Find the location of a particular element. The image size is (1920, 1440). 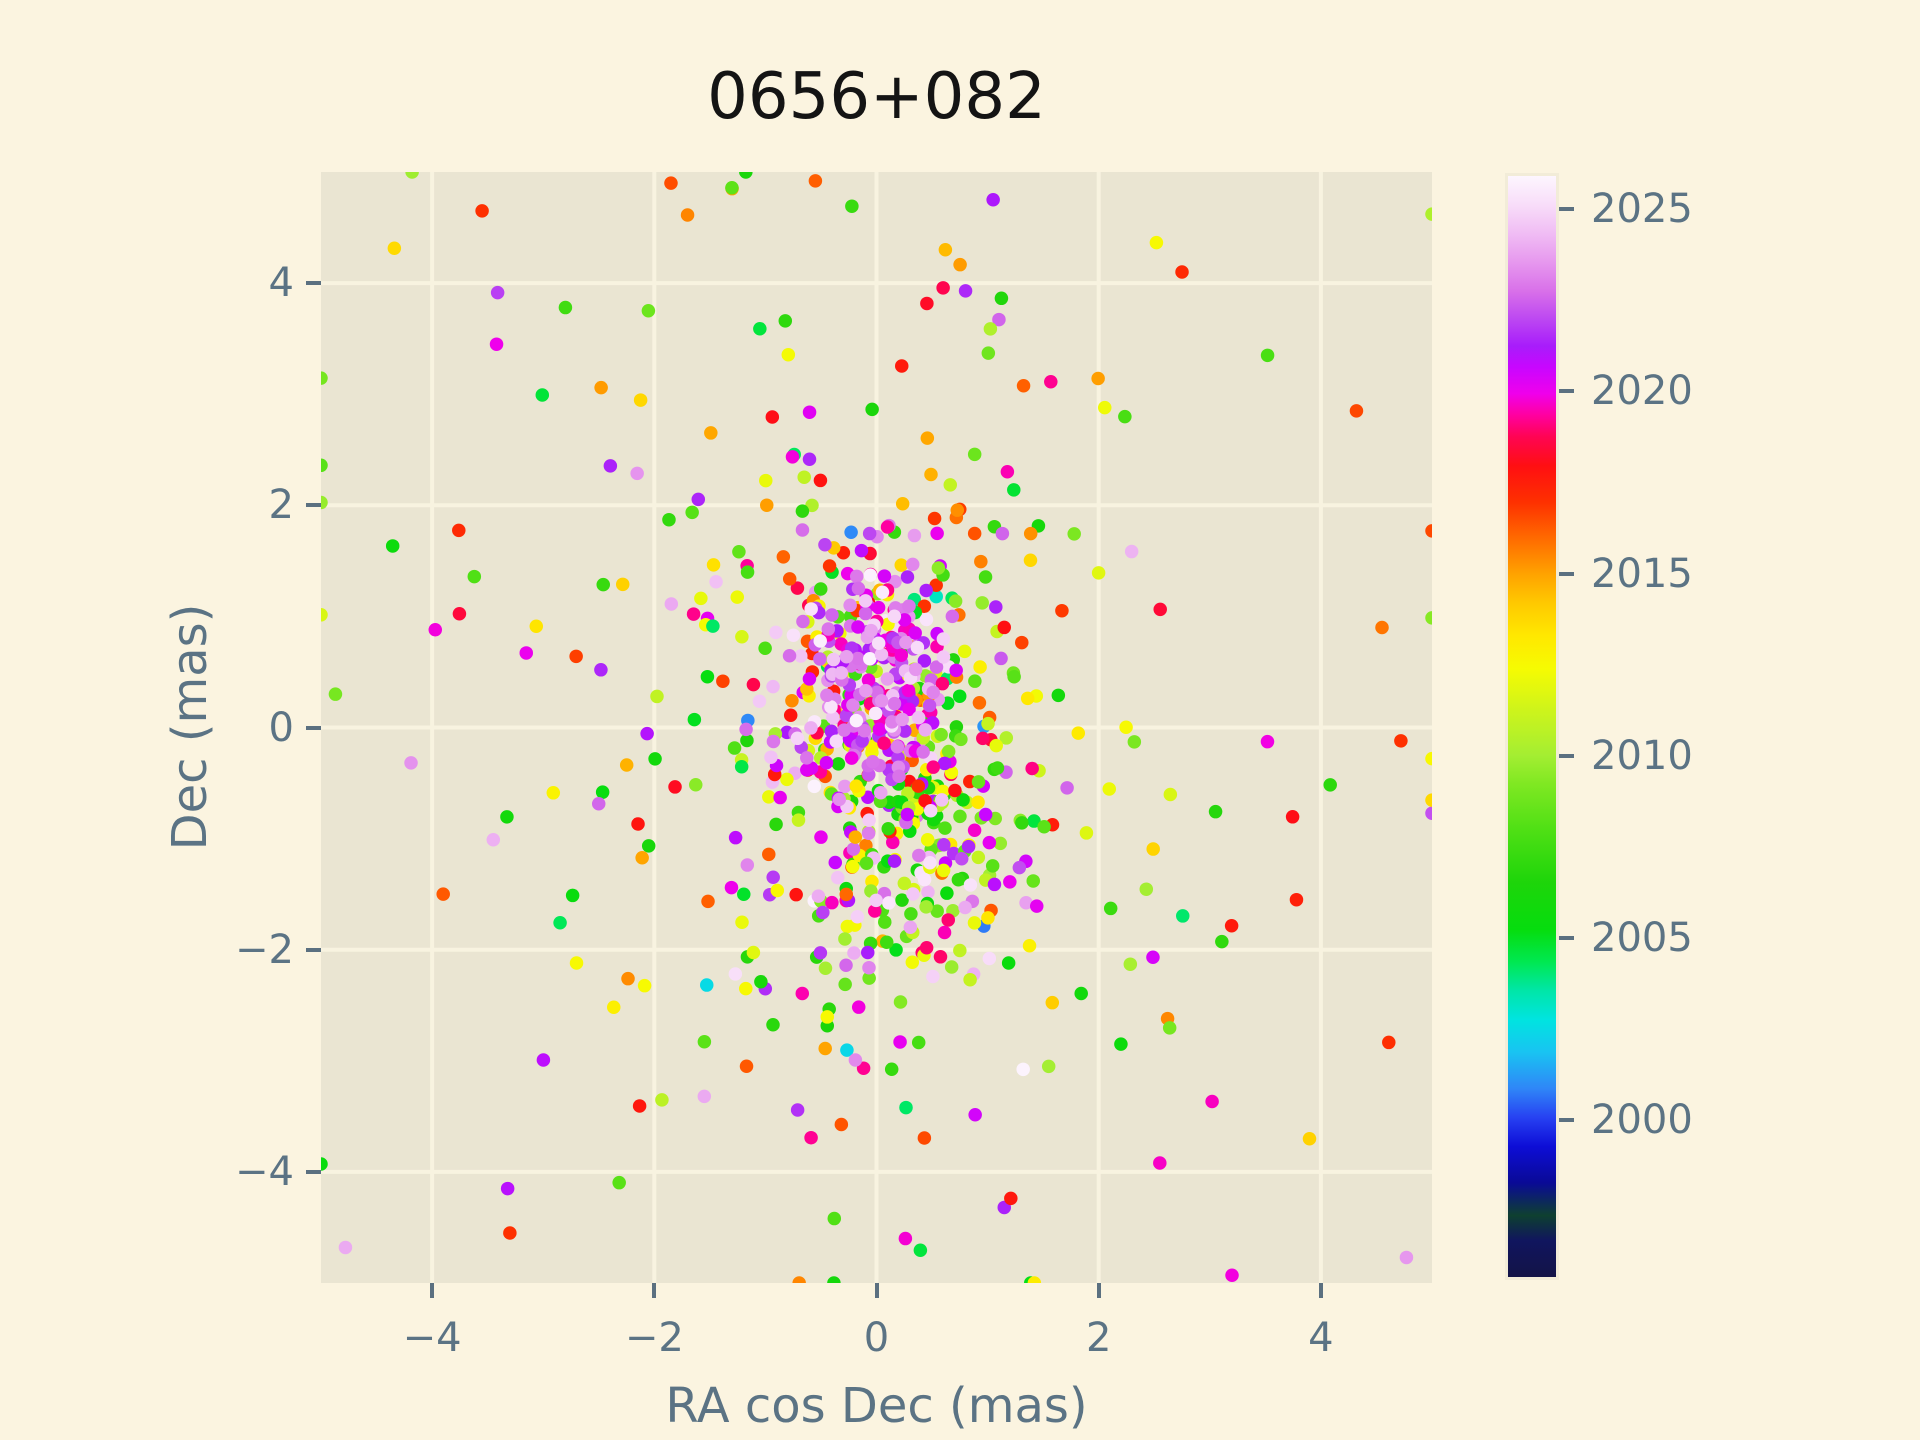

y-tick-label: −4 is located at coordinates (264, 1171).